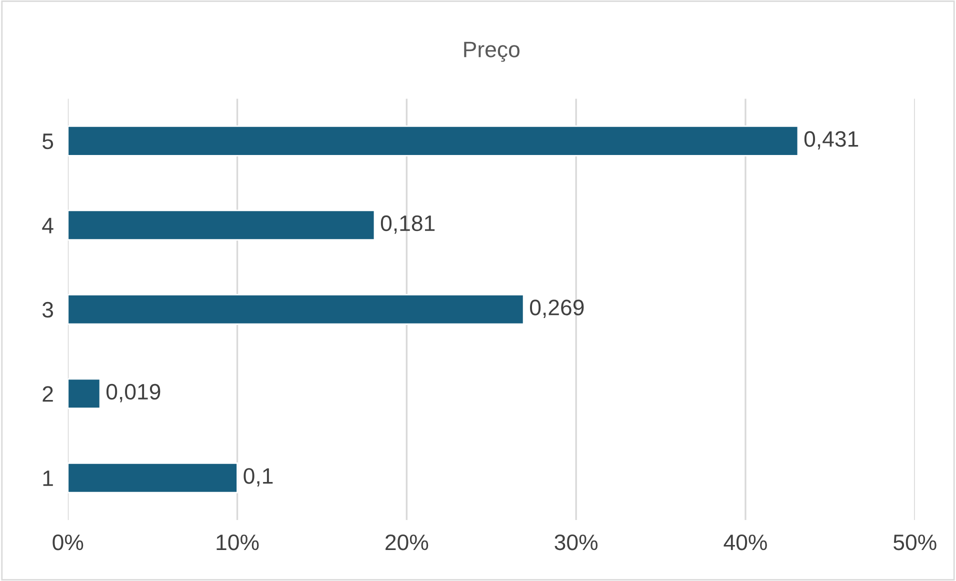 The width and height of the screenshot is (956, 581). I want to click on y-tick-label: 3, so click(48, 310).